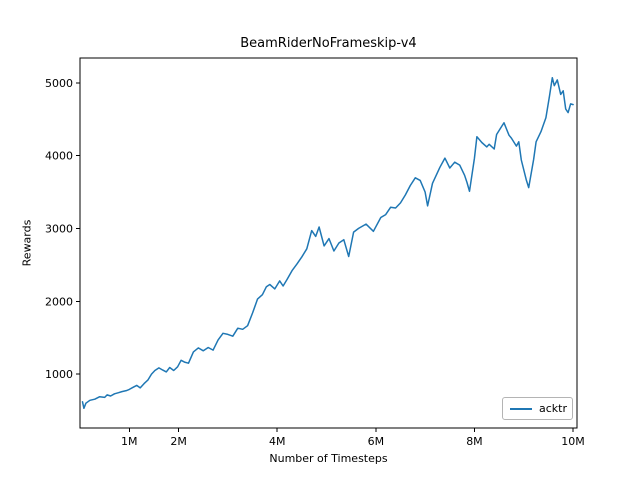 The height and width of the screenshot is (480, 640). What do you see at coordinates (573, 441) in the screenshot?
I see `x-tick-label: 10M` at bounding box center [573, 441].